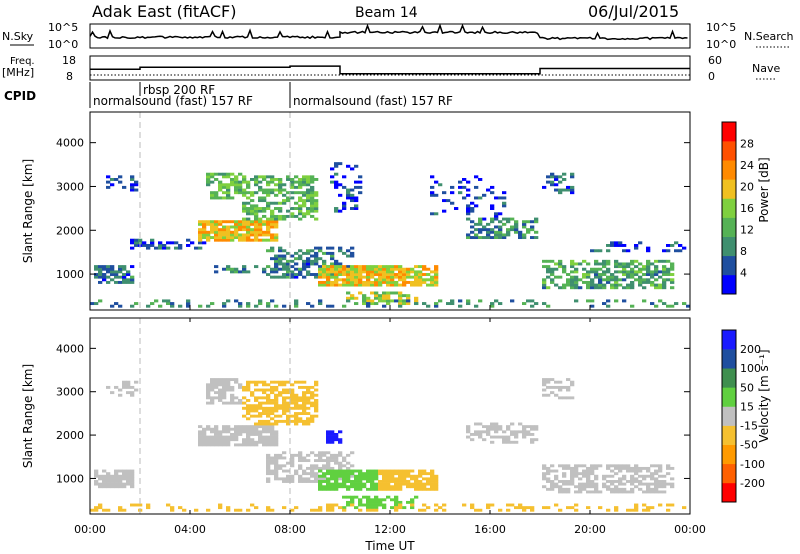 This screenshot has height=554, width=800. I want to click on velocity-cell-r12, so click(548, 380).